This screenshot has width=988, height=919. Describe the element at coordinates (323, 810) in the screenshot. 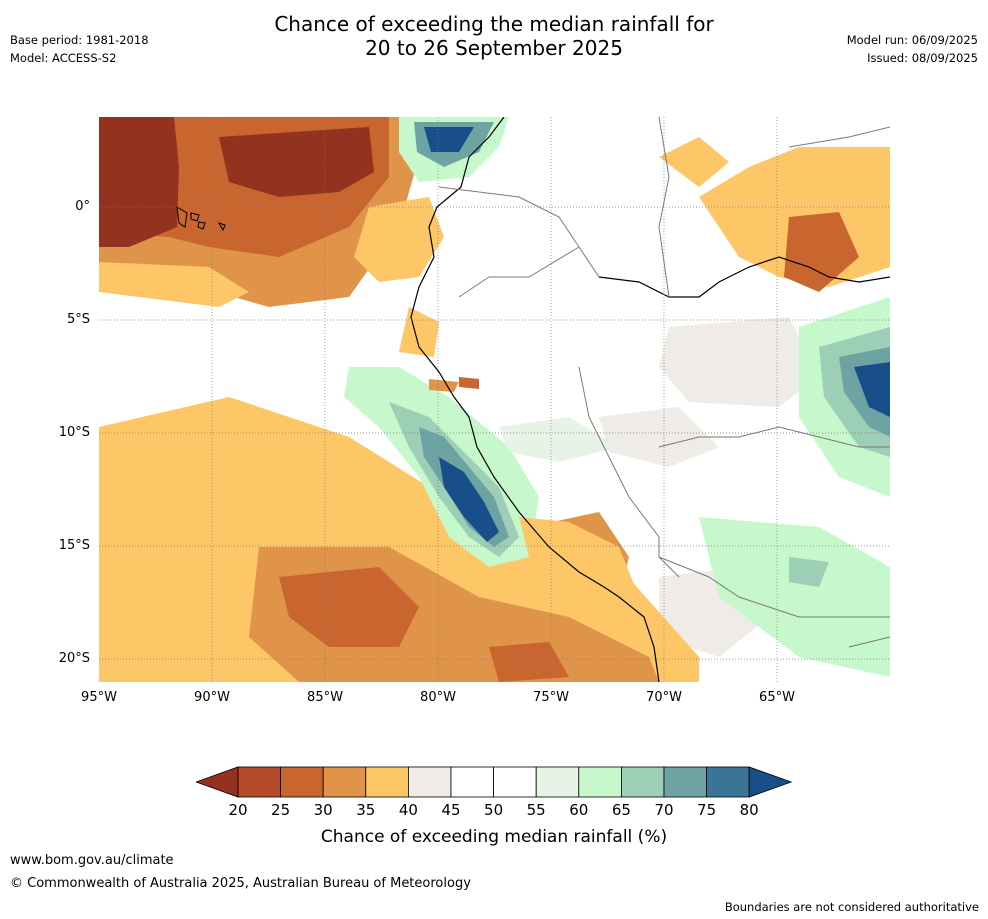

I see `colorbar-tick-label: 30` at that location.